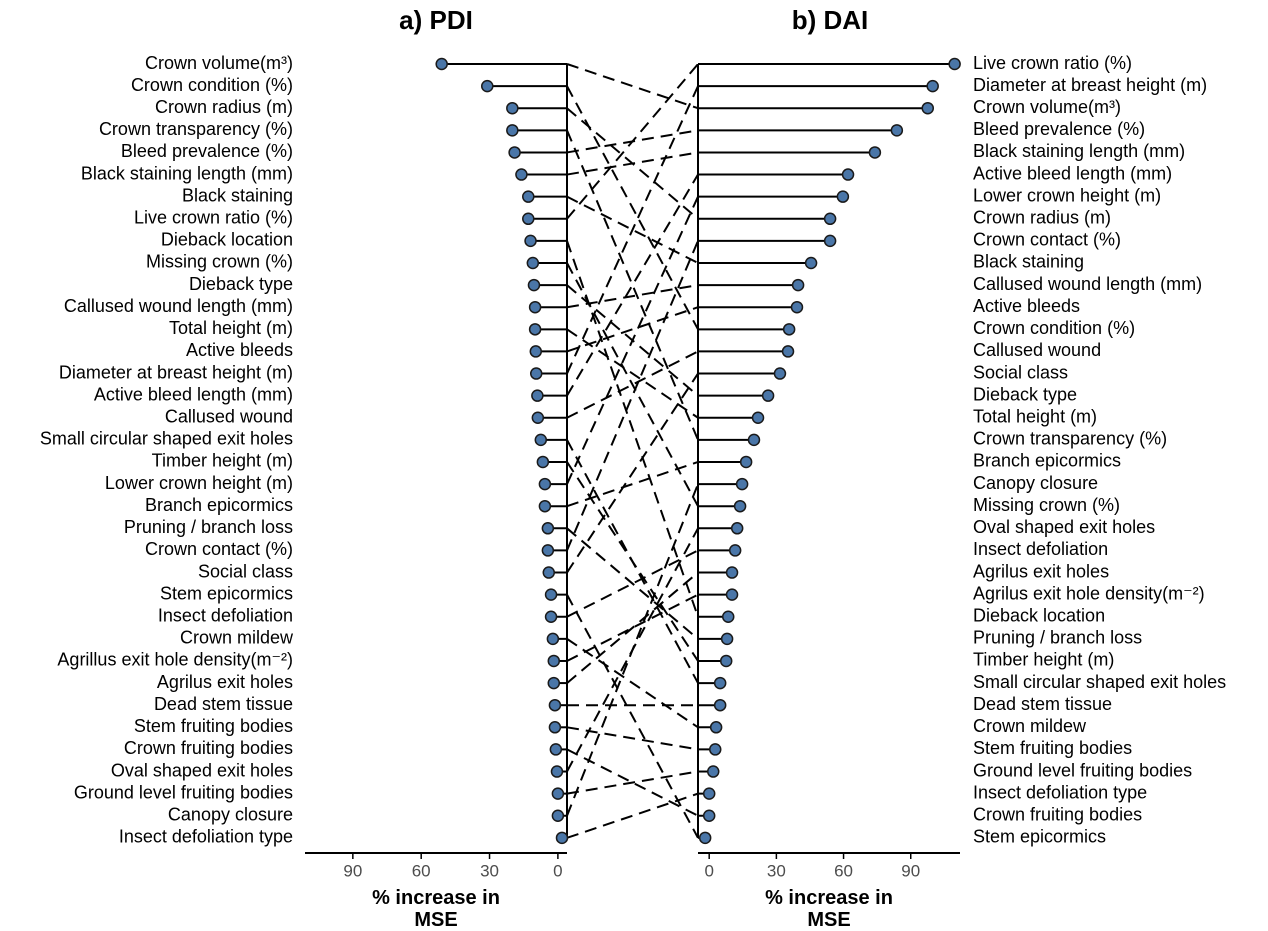 The image size is (1268, 931). What do you see at coordinates (1047, 240) in the screenshot?
I see `category-label: Crown contact (%)` at bounding box center [1047, 240].